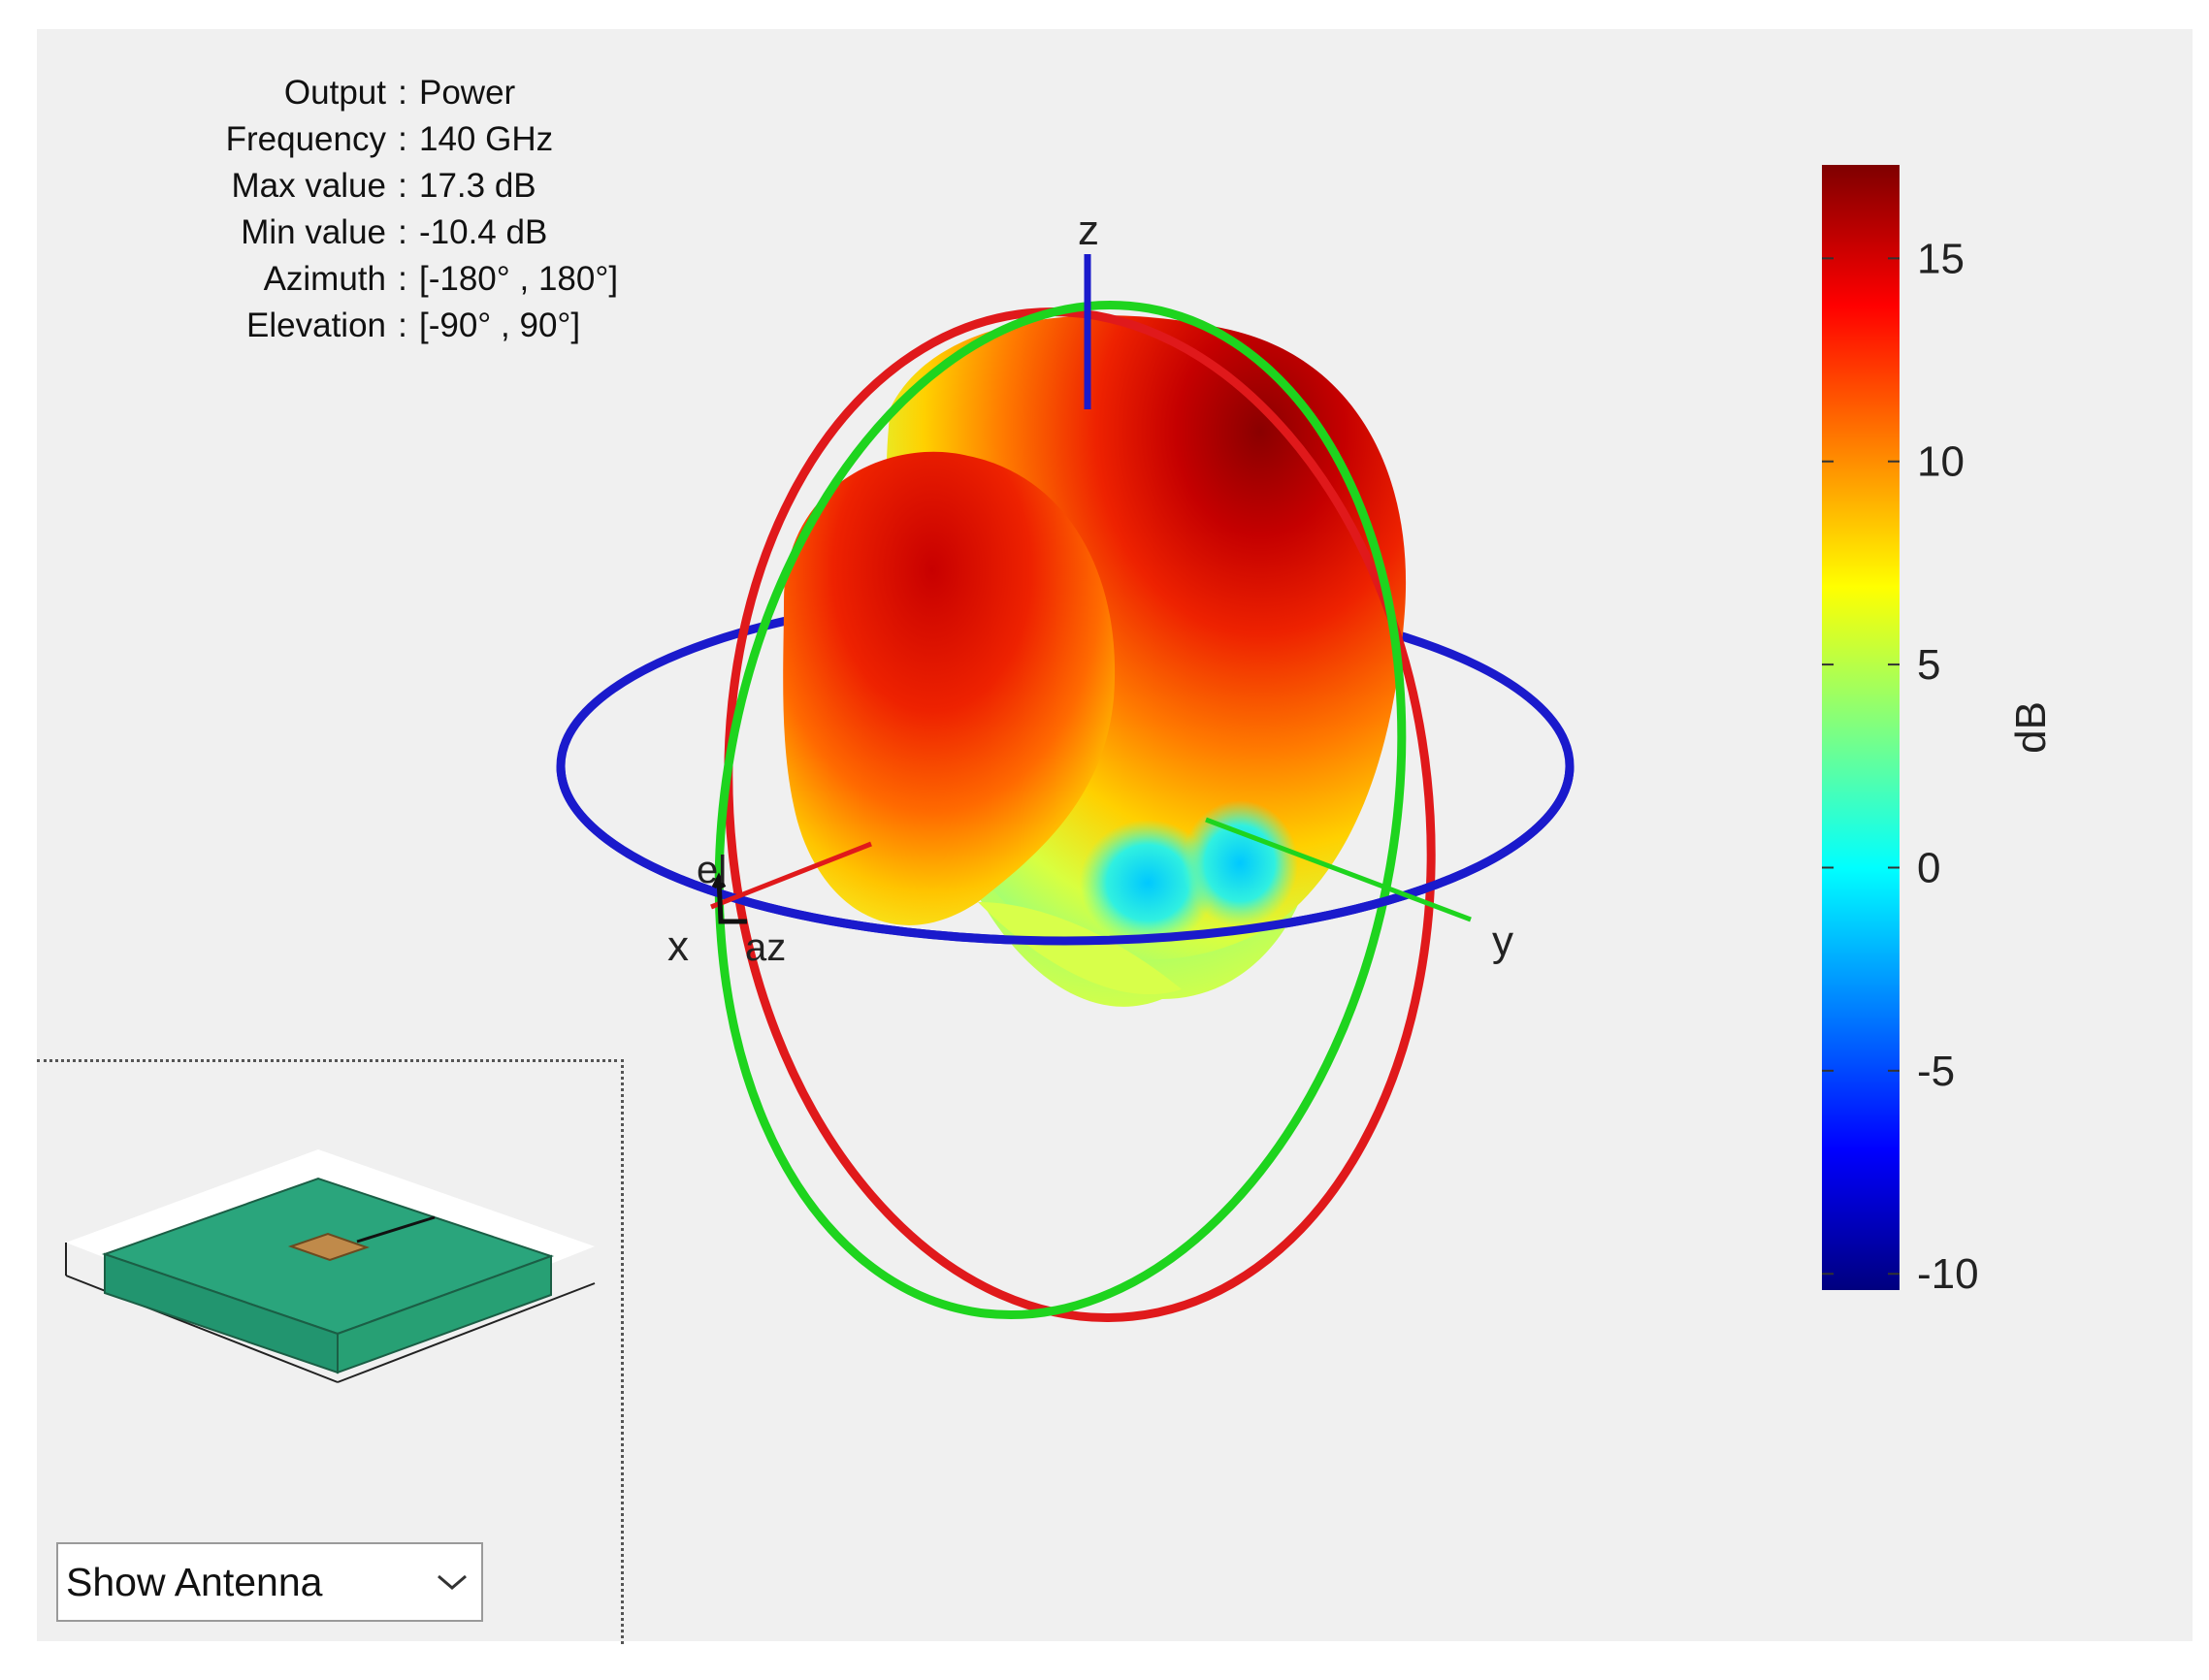 The width and height of the screenshot is (2209, 1680). What do you see at coordinates (308, 186) in the screenshot?
I see `info-label: Max value` at bounding box center [308, 186].